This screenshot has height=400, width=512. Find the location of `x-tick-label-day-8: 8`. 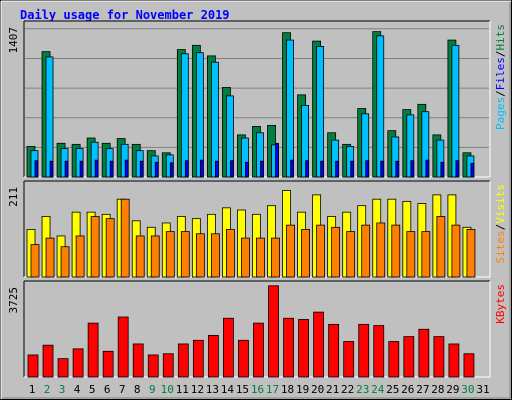

x-tick-label-day-8: 8 is located at coordinates (137, 389).